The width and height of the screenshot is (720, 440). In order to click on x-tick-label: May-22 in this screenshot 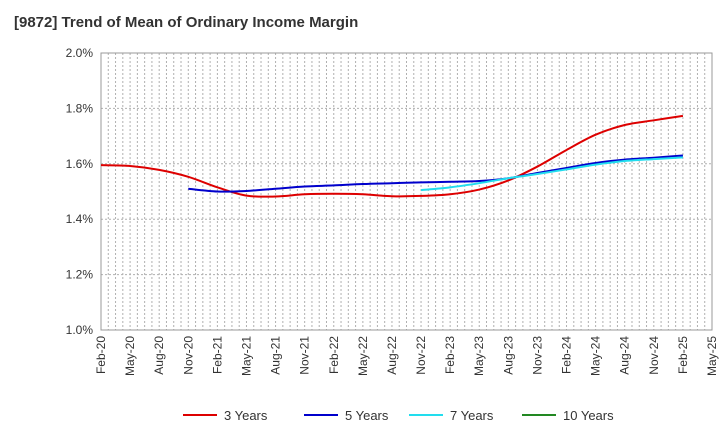, I will do `click(363, 356)`.